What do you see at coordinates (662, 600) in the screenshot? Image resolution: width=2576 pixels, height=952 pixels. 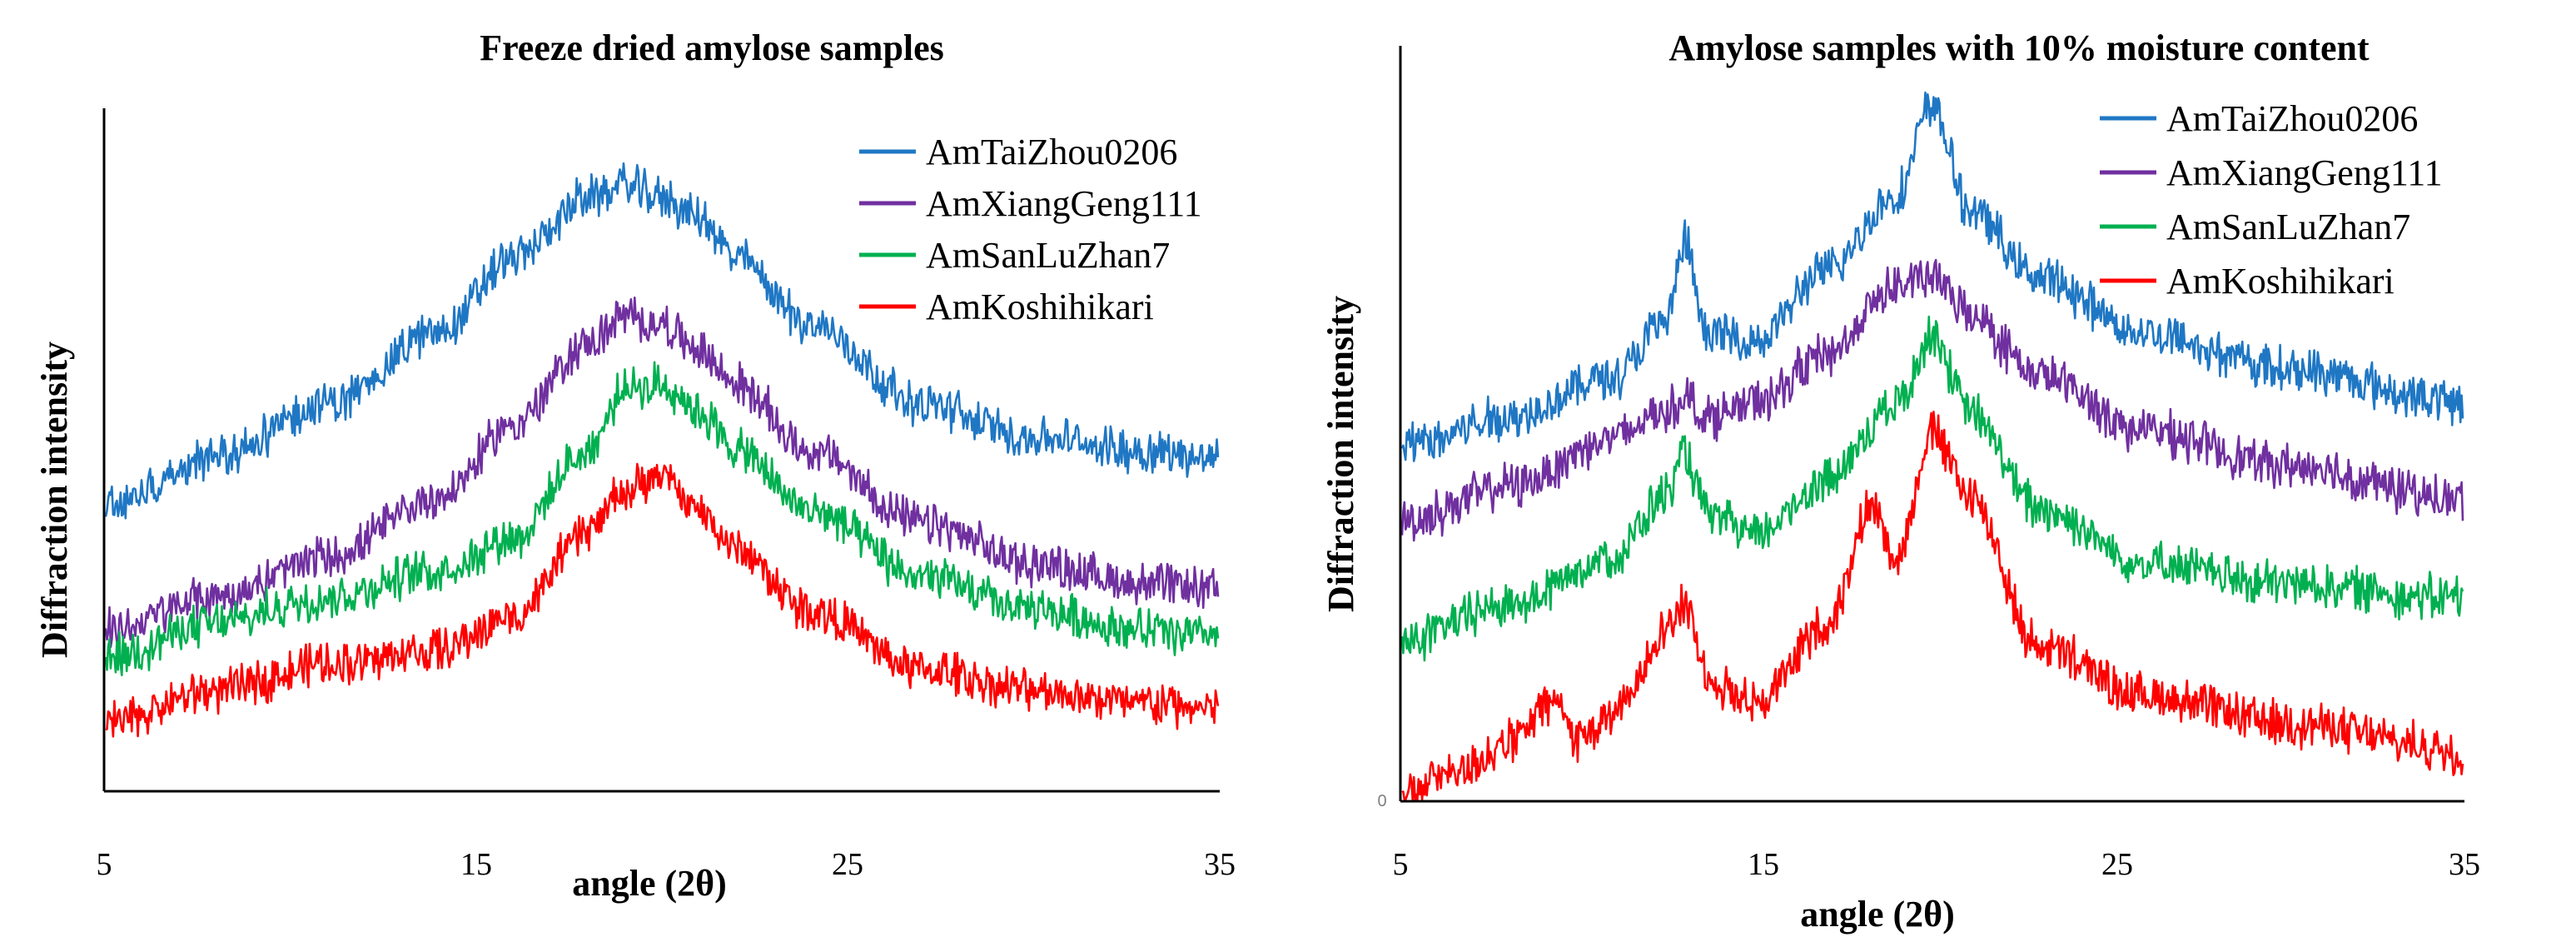 I see `series-line-AmKoshihikari` at bounding box center [662, 600].